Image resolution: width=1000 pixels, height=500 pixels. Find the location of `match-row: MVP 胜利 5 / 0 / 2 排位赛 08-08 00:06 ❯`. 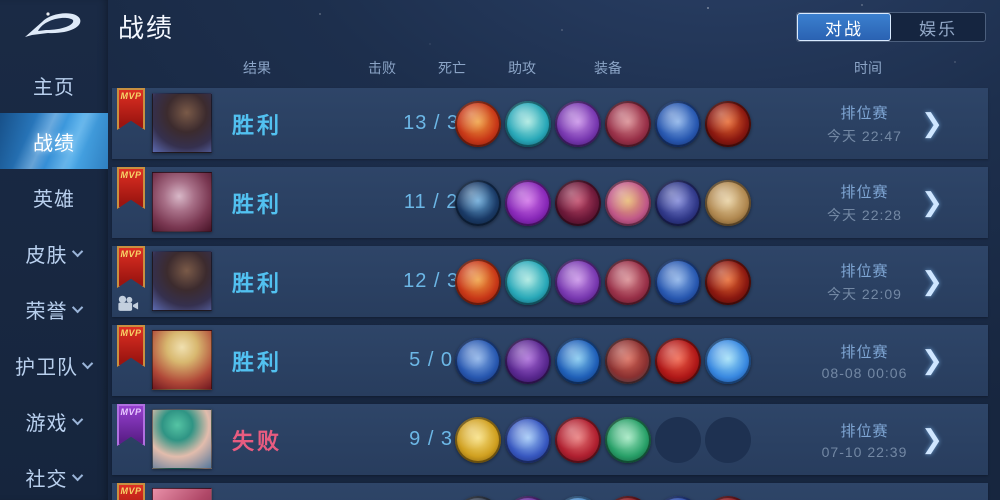

match-row: MVP 胜利 5 / 0 / 2 排位赛 08-08 00:06 ❯ is located at coordinates (550, 360).